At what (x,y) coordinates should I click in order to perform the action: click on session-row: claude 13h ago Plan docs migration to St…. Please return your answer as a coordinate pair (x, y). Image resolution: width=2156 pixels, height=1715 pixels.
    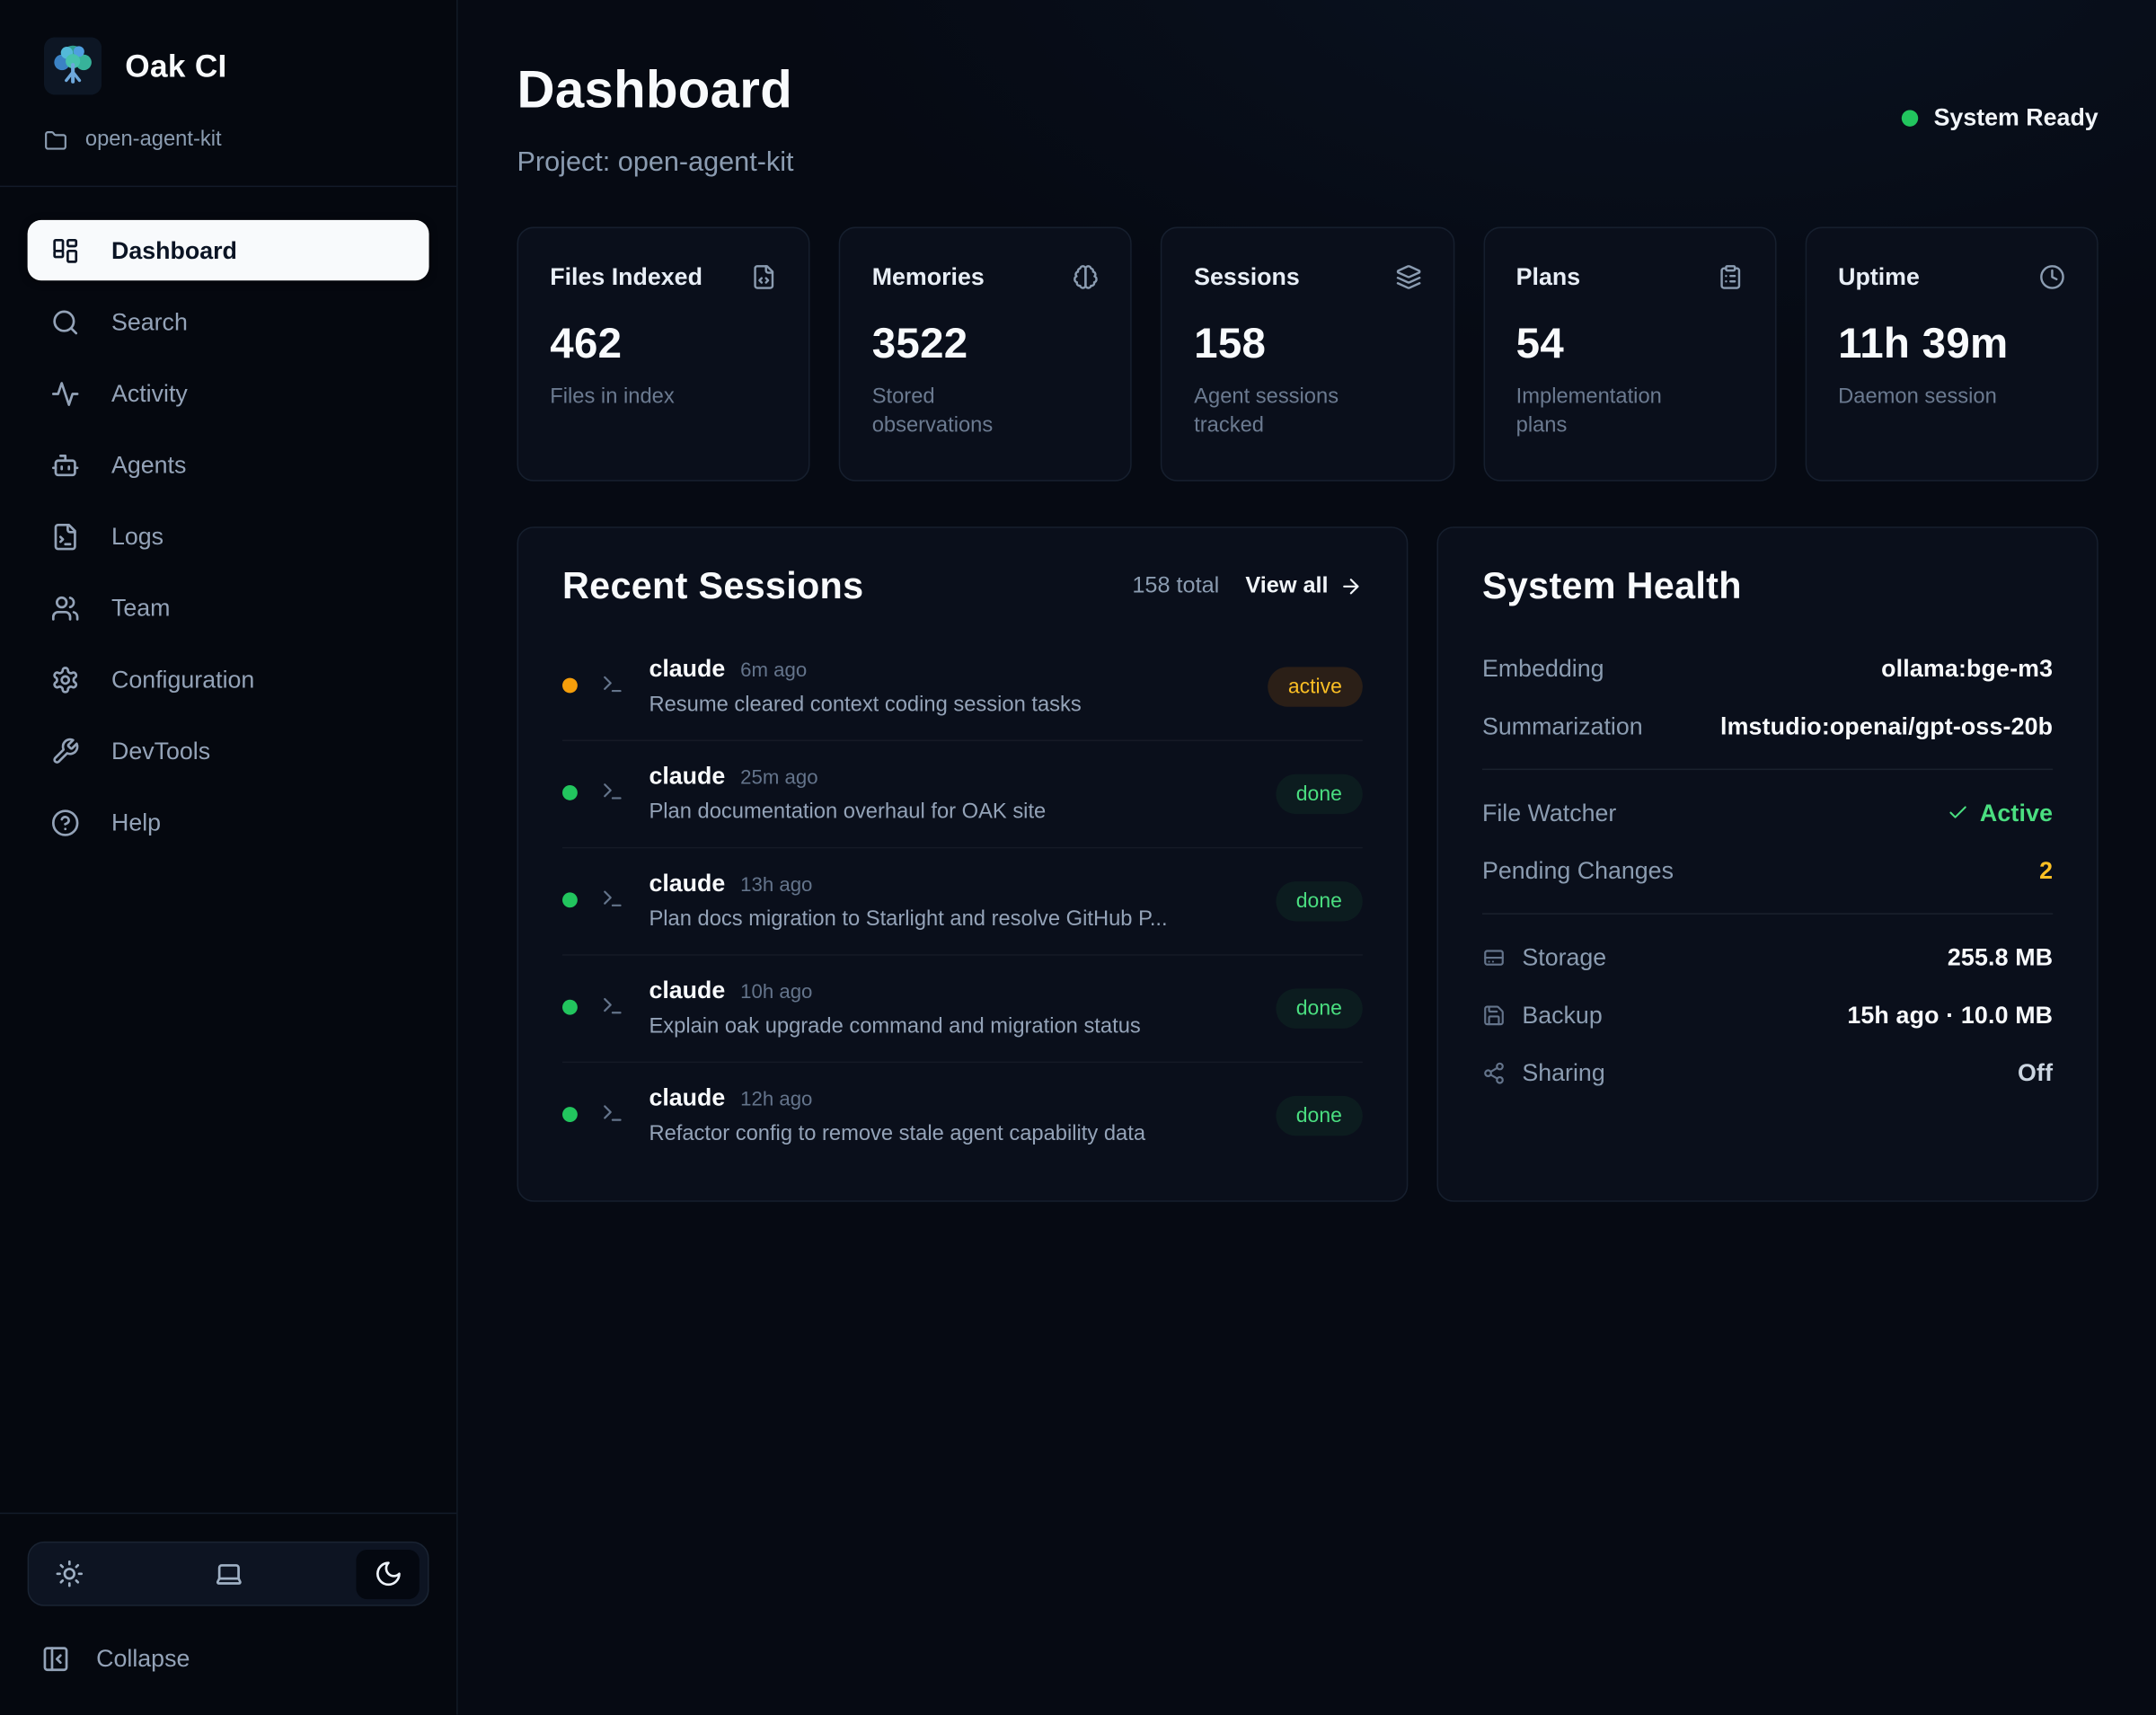
    Looking at the image, I should click on (963, 902).